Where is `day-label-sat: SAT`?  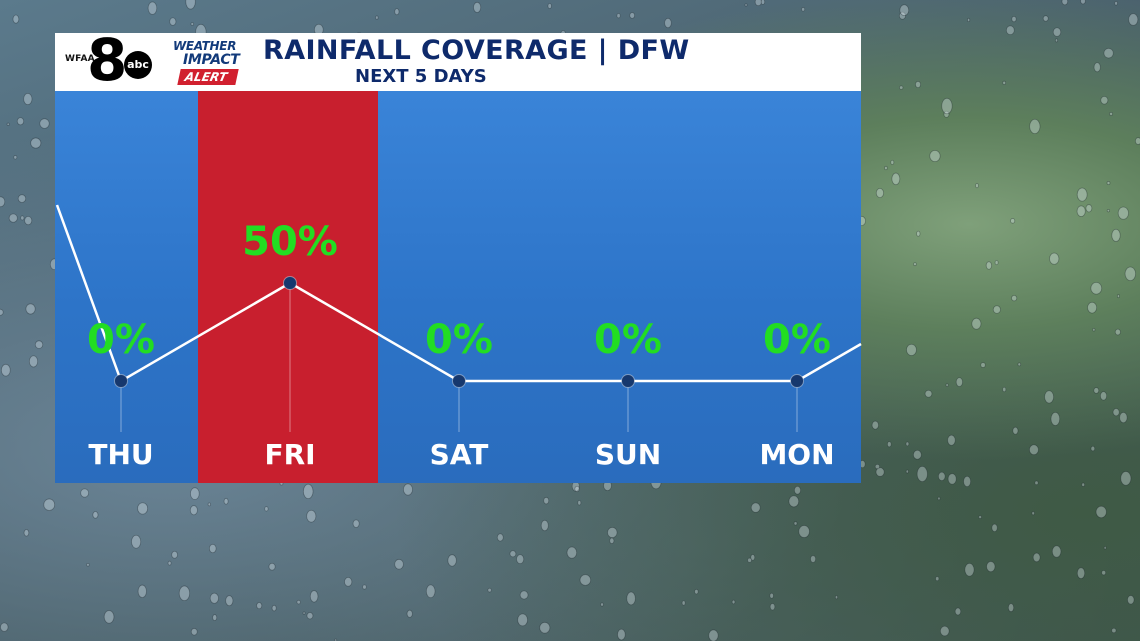
day-label-sat: SAT is located at coordinates (459, 454).